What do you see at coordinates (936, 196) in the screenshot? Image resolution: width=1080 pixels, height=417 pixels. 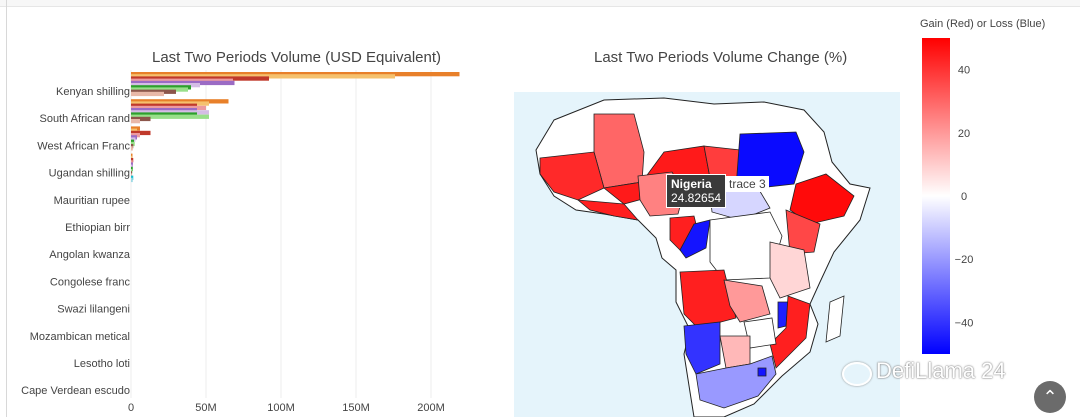 I see `colorbar-scale` at bounding box center [936, 196].